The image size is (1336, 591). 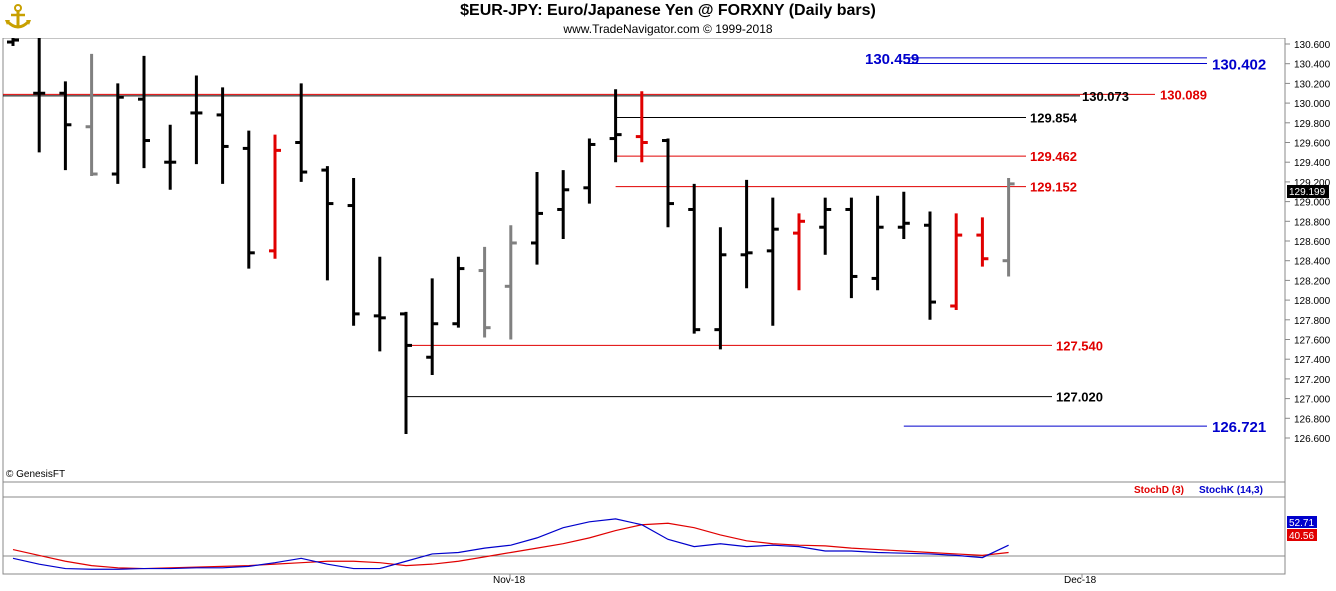 I want to click on level-label: 130.459, so click(x=892, y=59).